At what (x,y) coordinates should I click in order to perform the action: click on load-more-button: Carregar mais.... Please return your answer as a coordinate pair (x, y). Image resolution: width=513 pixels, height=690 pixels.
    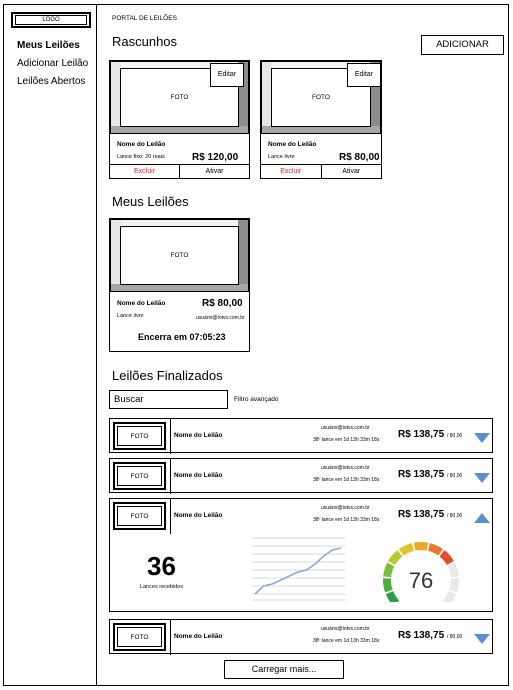
    Looking at the image, I should click on (284, 669).